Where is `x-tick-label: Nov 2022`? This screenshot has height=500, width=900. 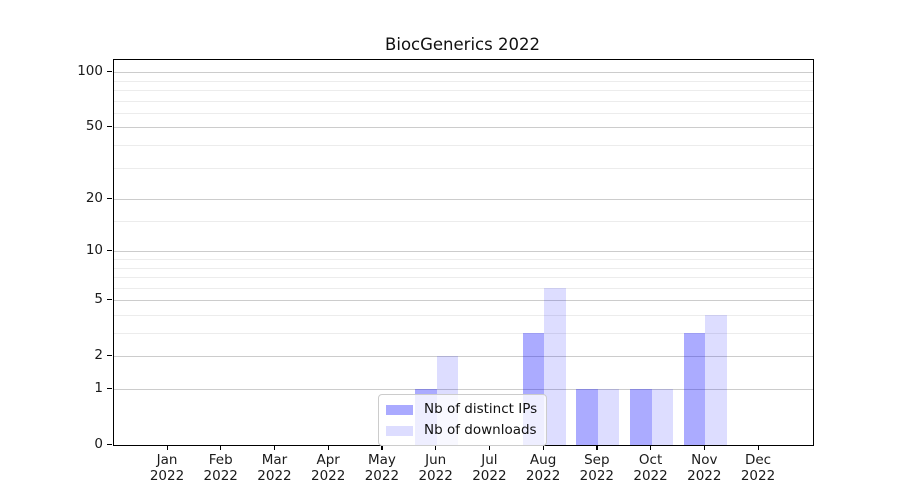 x-tick-label: Nov 2022 is located at coordinates (704, 468).